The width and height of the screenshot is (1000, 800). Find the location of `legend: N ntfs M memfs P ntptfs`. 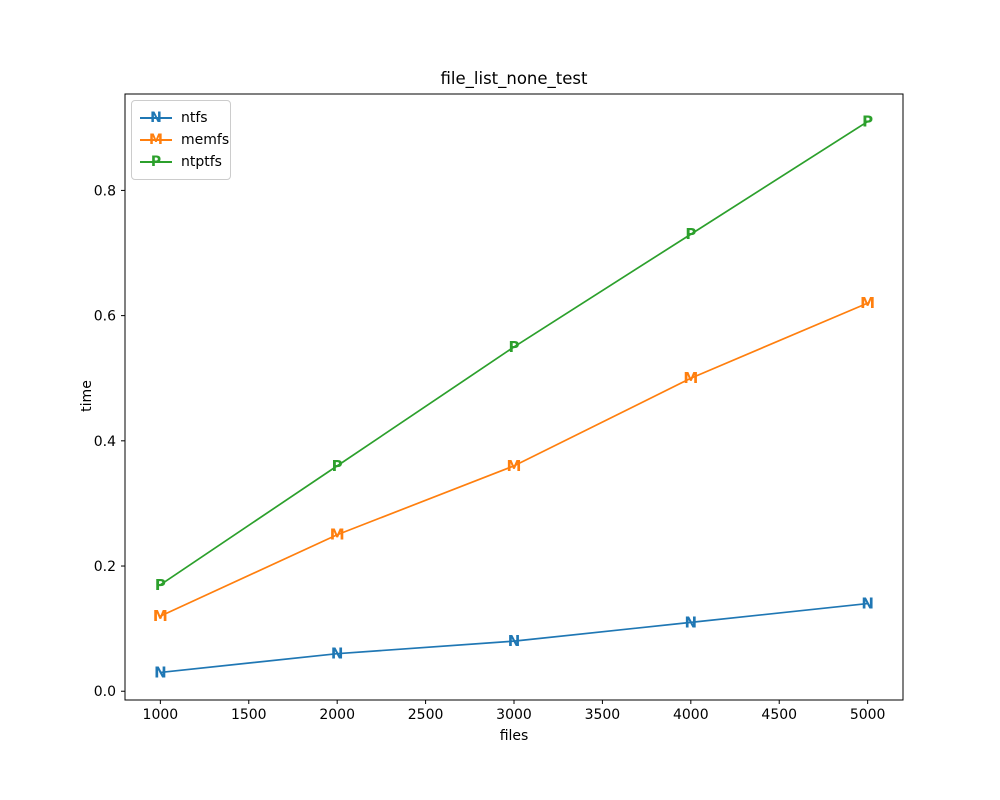

legend: N ntfs M memfs P ntptfs is located at coordinates (181, 140).